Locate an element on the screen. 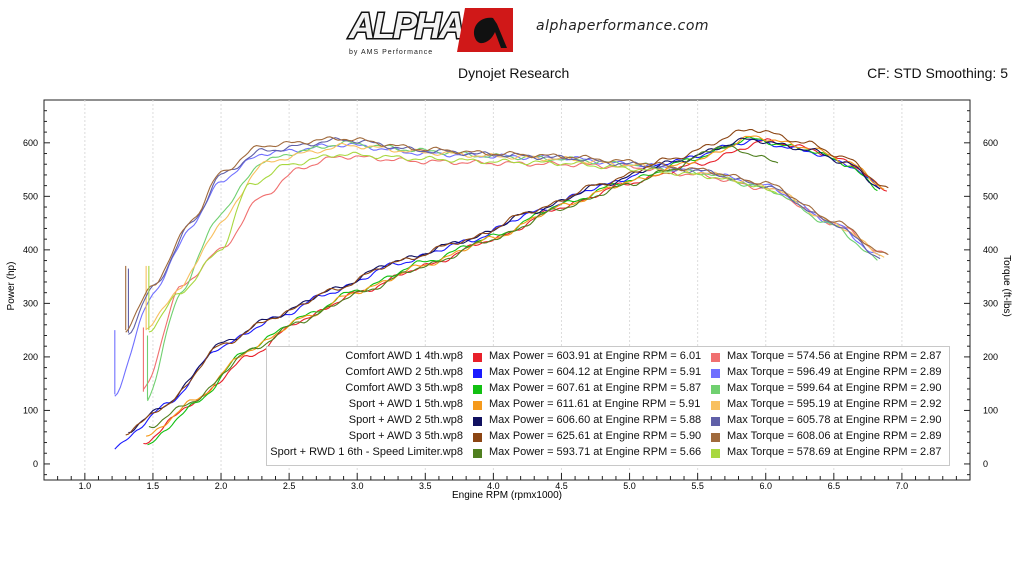 This screenshot has width=1024, height=576. alpha-logo-graphic: ALPHA by AMS Performance is located at coordinates (429, 30).